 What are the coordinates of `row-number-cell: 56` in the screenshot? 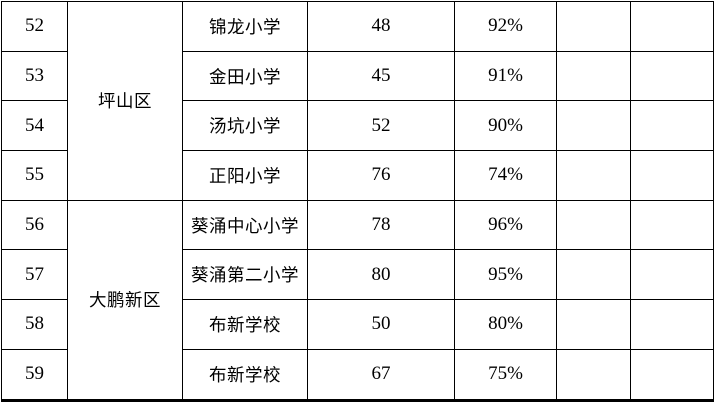 It's located at (34, 225).